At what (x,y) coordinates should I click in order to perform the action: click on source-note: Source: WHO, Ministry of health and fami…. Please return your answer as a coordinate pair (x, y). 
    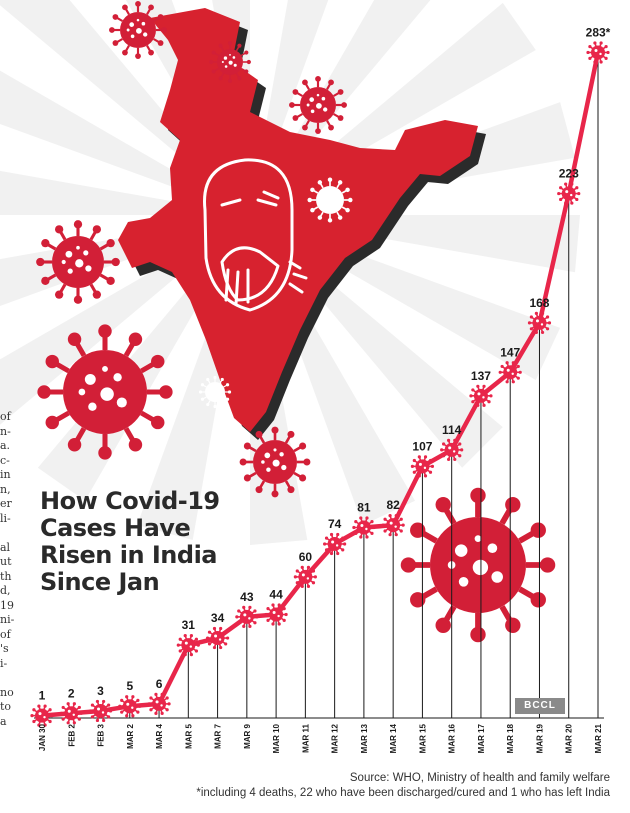
    Looking at the image, I should click on (403, 786).